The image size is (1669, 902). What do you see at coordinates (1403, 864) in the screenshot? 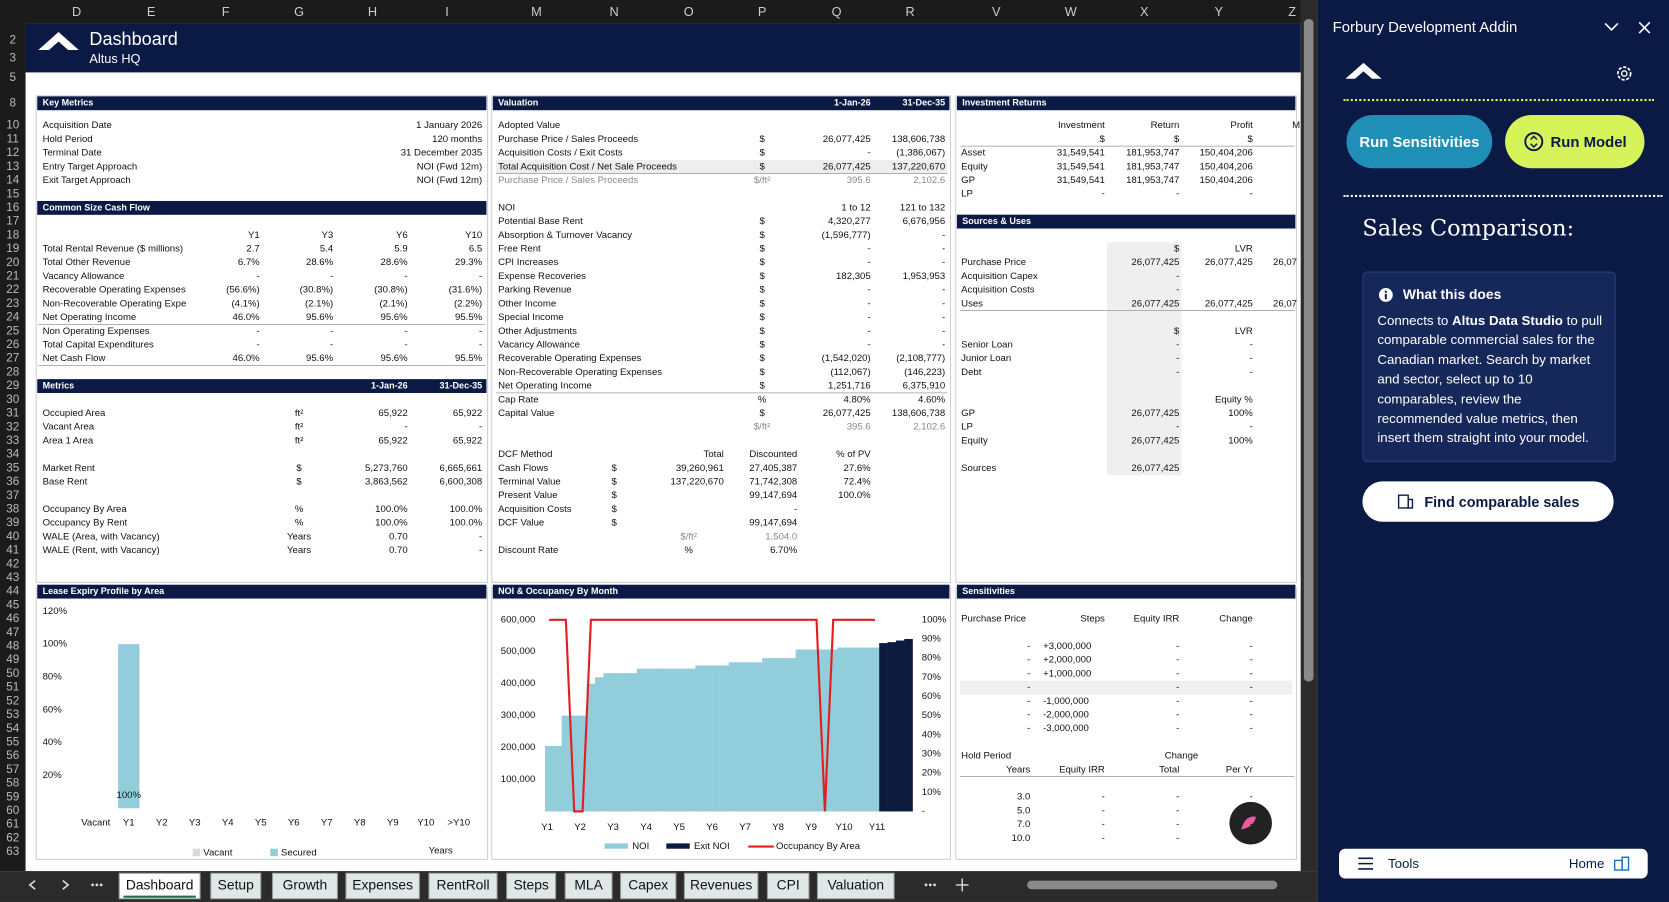
I see `tools-link: Tools` at bounding box center [1403, 864].